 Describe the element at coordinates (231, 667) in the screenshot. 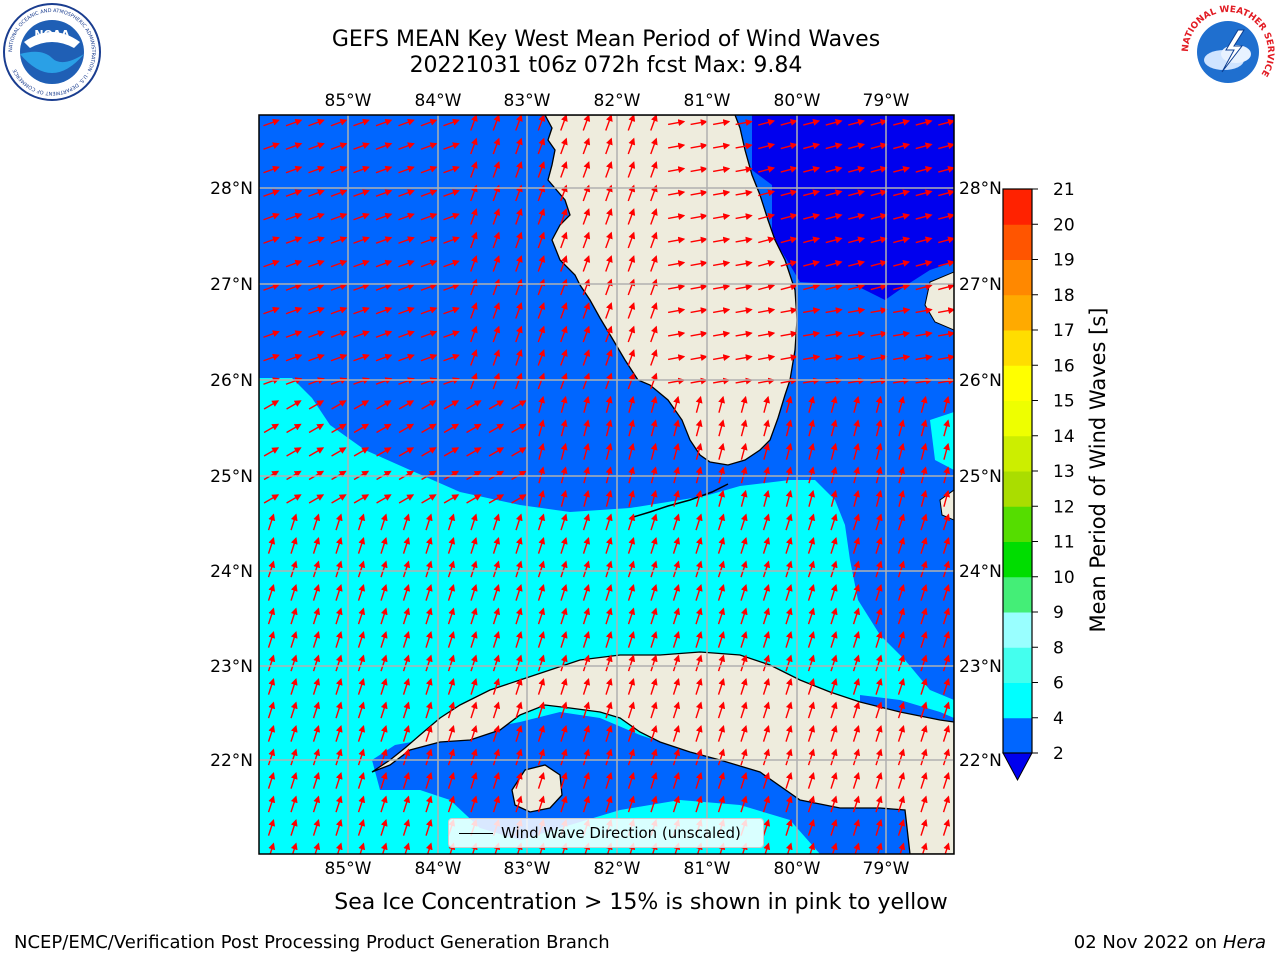

I see `lat-label-left: 23°N` at that location.